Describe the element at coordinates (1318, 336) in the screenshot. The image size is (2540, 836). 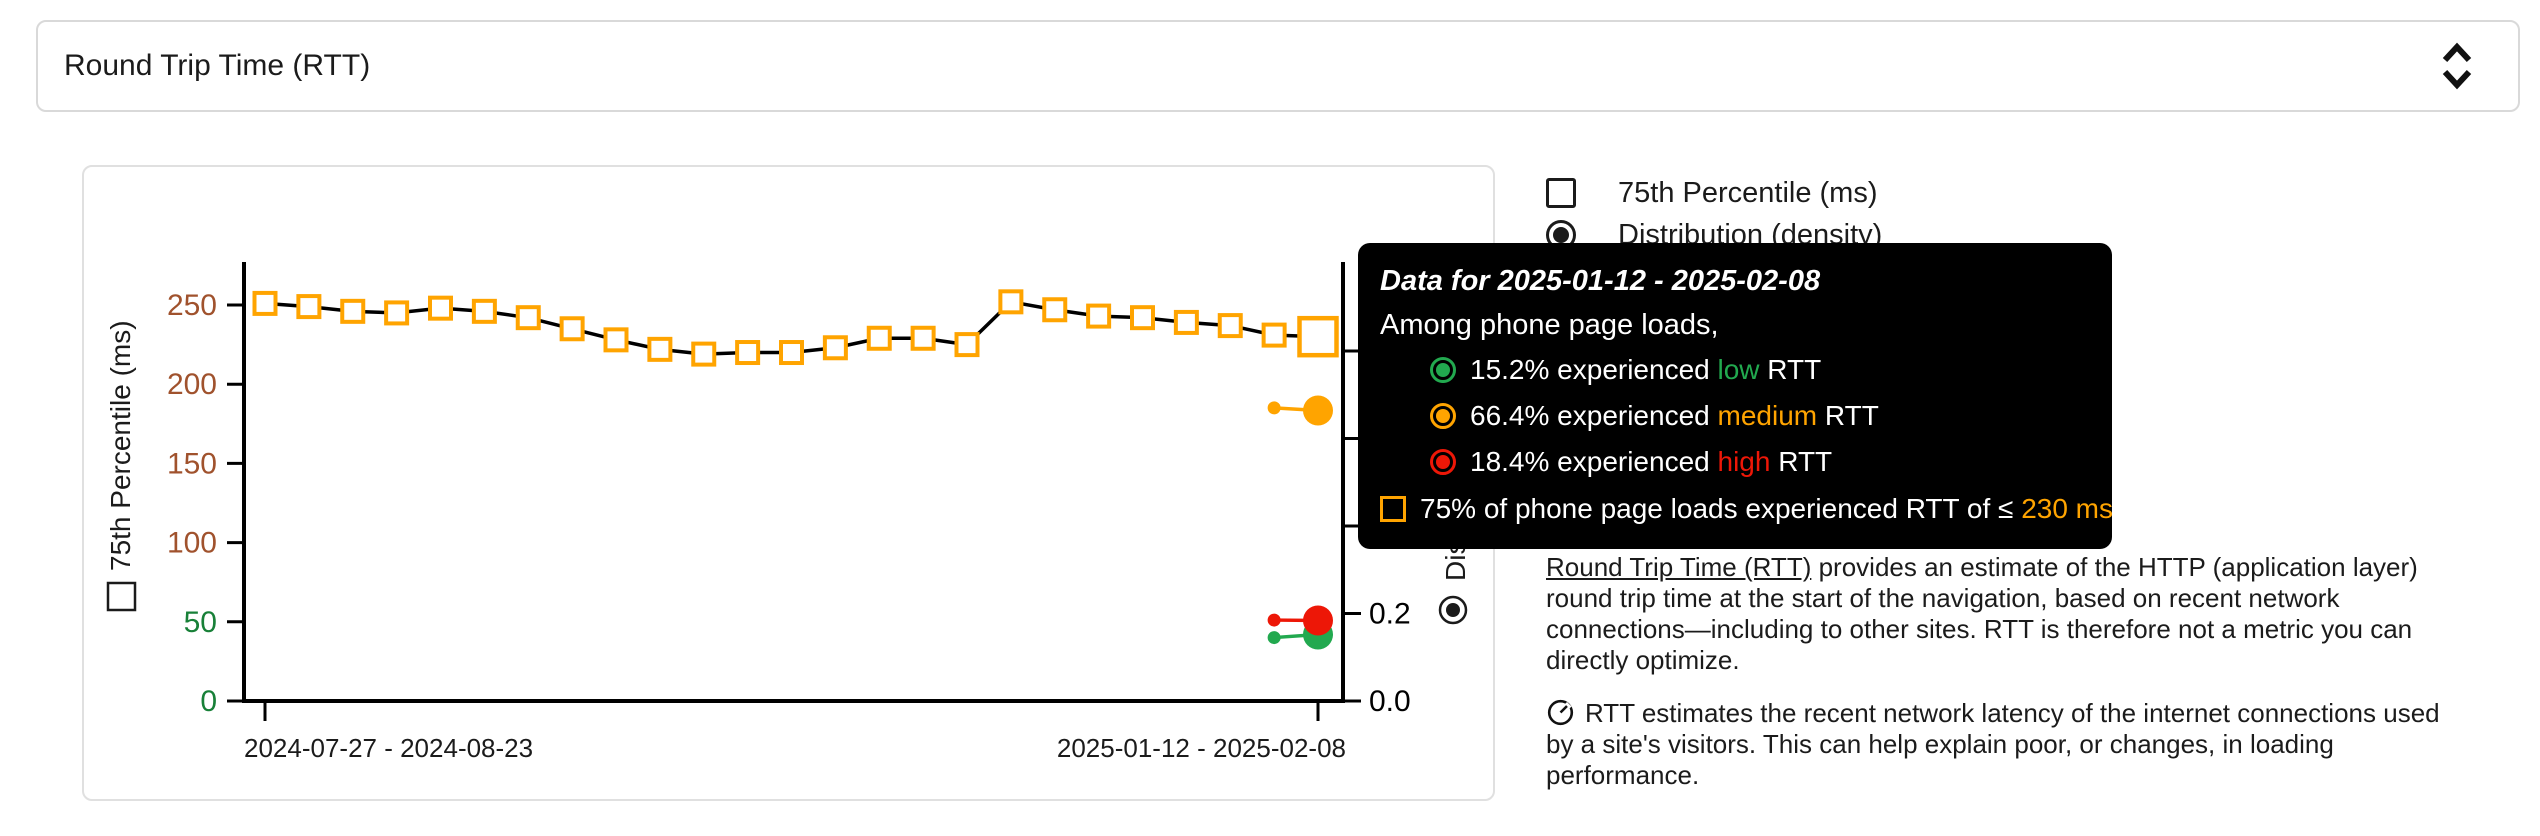
I see `line-marker-current` at that location.